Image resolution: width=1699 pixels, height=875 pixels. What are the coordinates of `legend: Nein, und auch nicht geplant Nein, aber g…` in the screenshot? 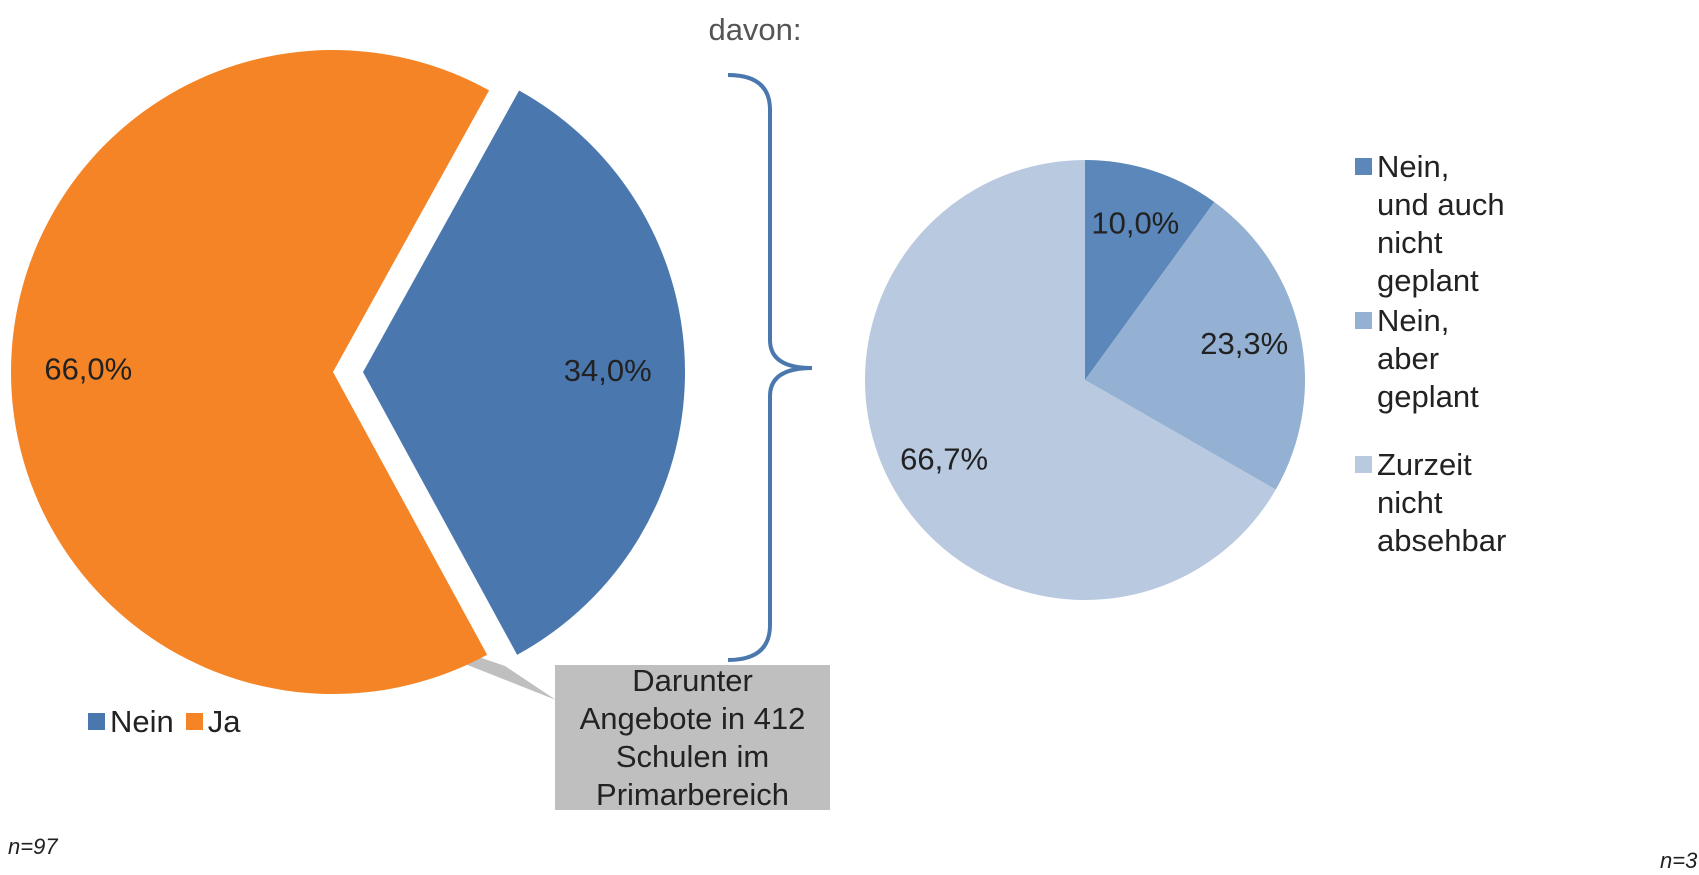 It's located at (1431, 354).